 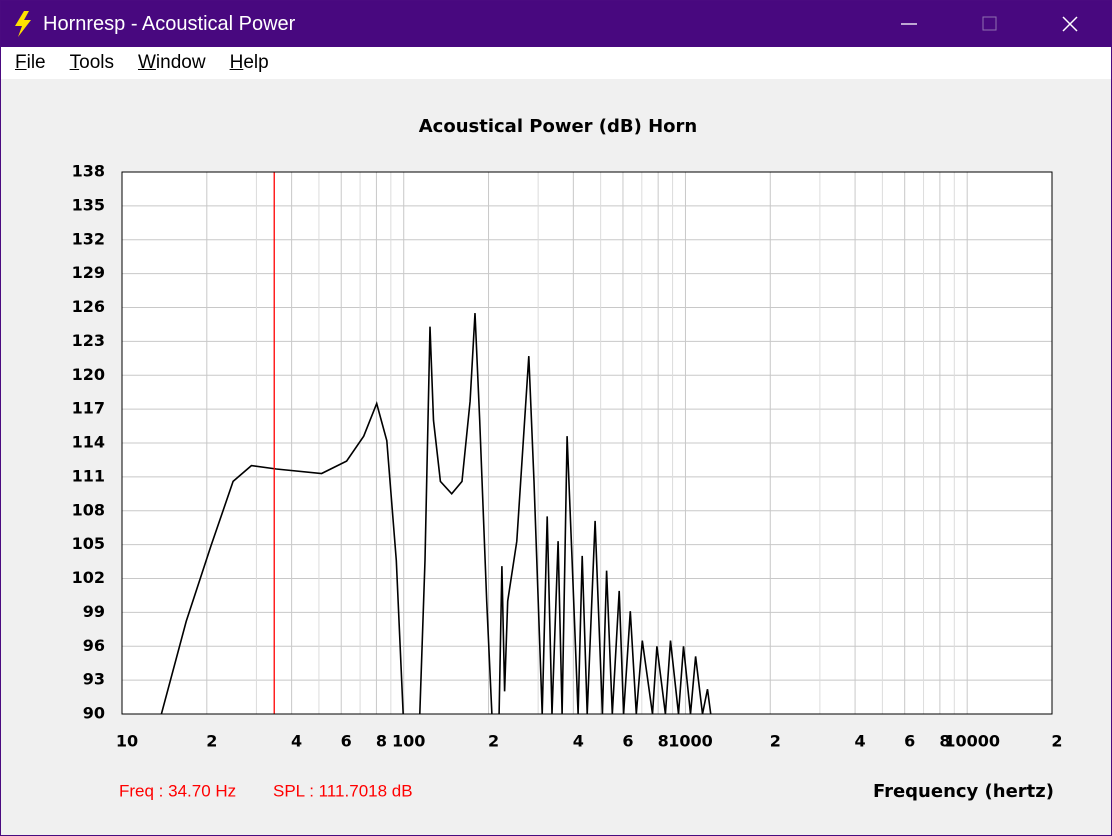 What do you see at coordinates (249, 62) in the screenshot?
I see `menu-item: Help` at bounding box center [249, 62].